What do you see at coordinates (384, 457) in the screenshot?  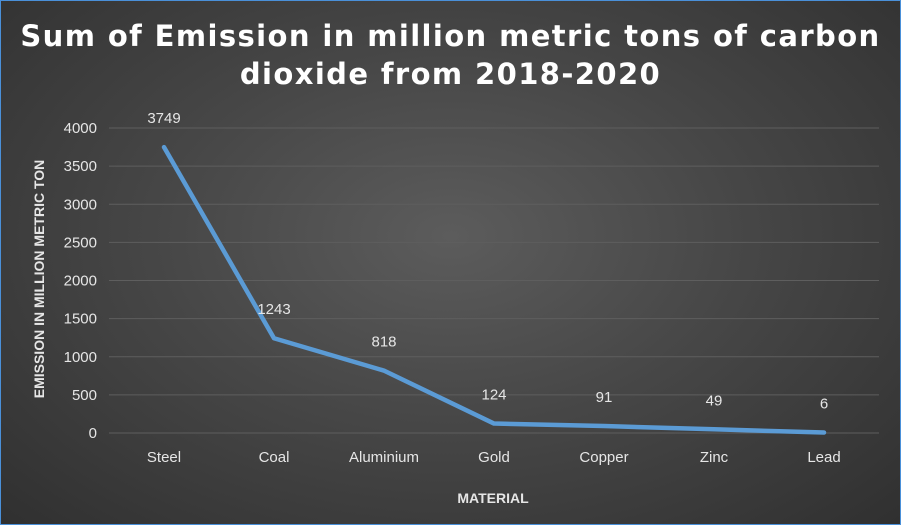 I see `x-tick-label: Aluminium` at bounding box center [384, 457].